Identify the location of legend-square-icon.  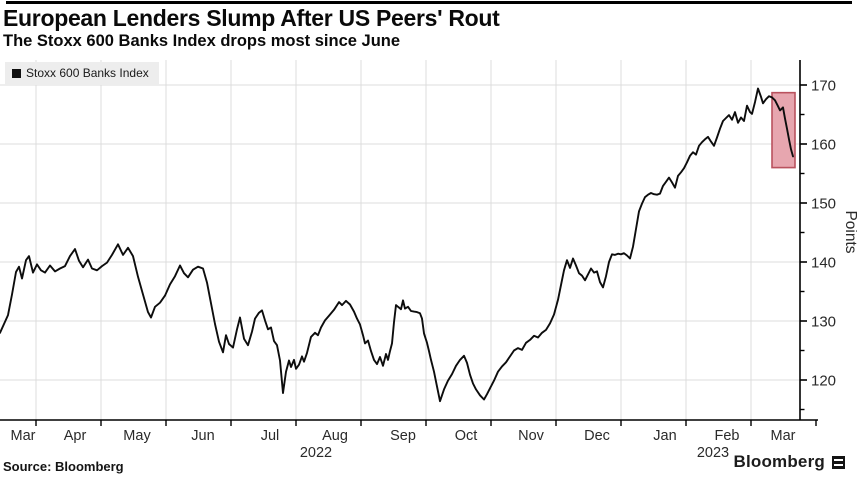
(16, 73).